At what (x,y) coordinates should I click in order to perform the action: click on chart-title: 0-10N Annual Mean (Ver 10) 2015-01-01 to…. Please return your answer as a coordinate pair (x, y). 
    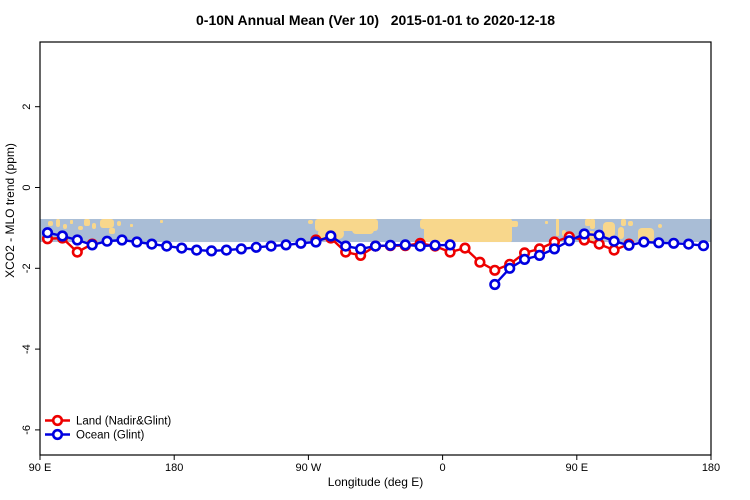
    Looking at the image, I should click on (375, 20).